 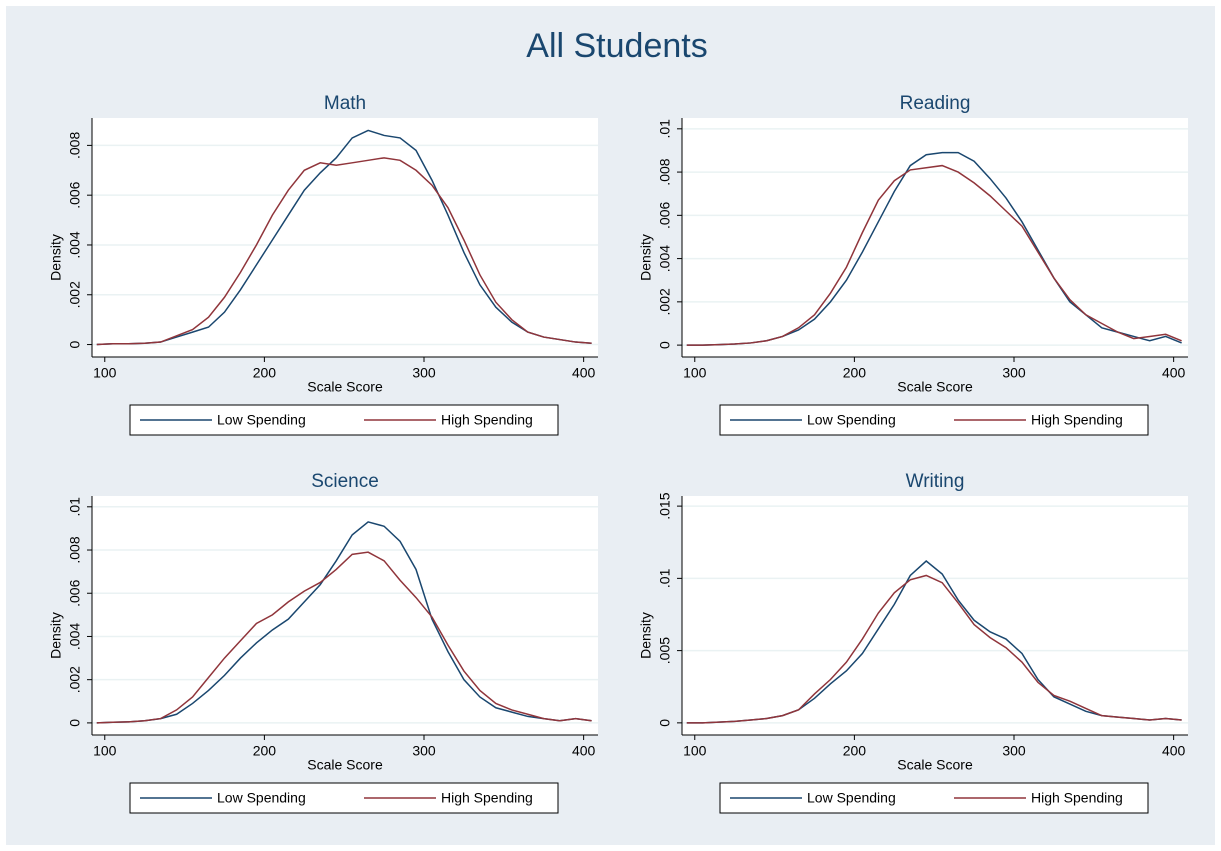 What do you see at coordinates (665, 650) in the screenshot?
I see `y-tick-label: .005` at bounding box center [665, 650].